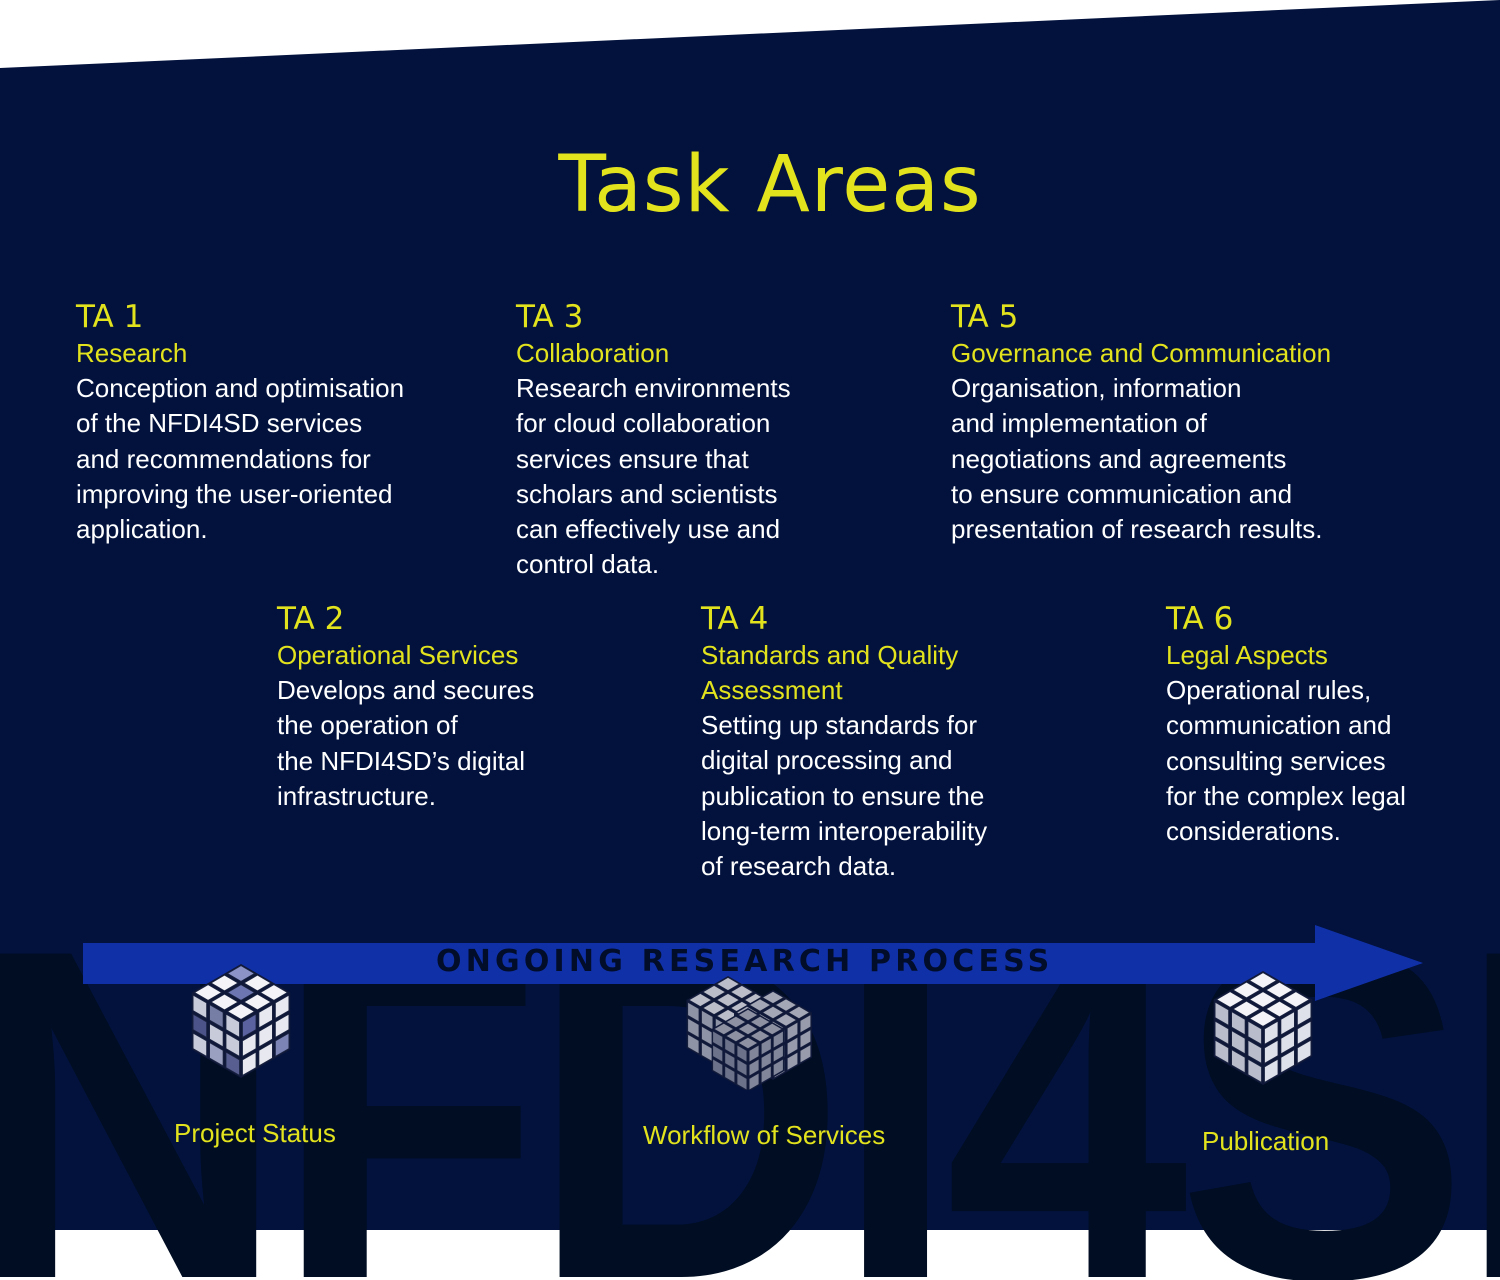 The image size is (1500, 1280). What do you see at coordinates (132, 353) in the screenshot?
I see `task-area-name: Research` at bounding box center [132, 353].